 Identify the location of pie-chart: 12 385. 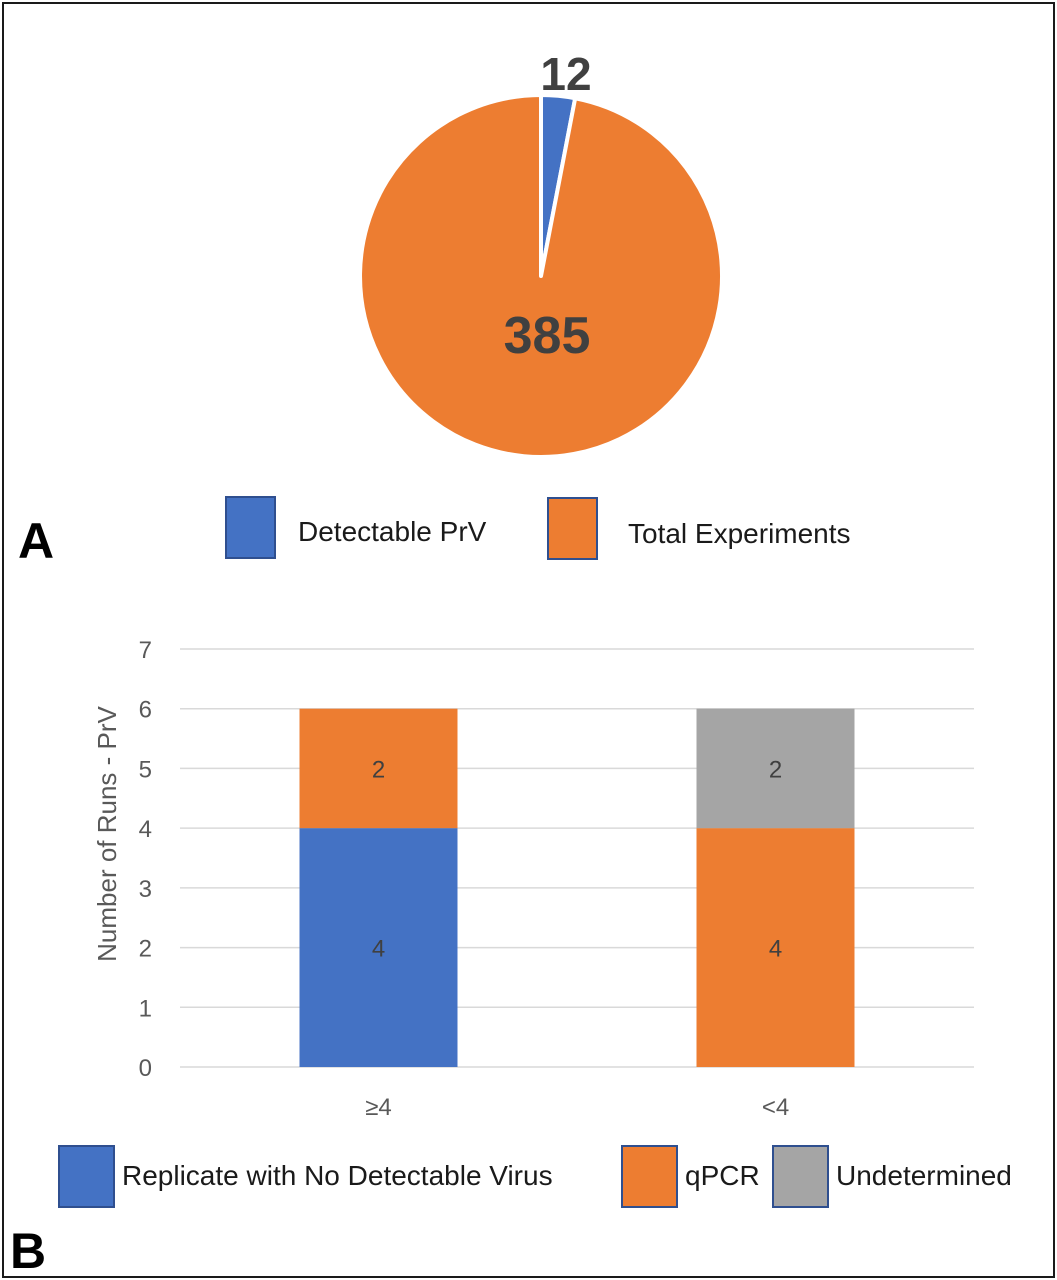
(541, 253).